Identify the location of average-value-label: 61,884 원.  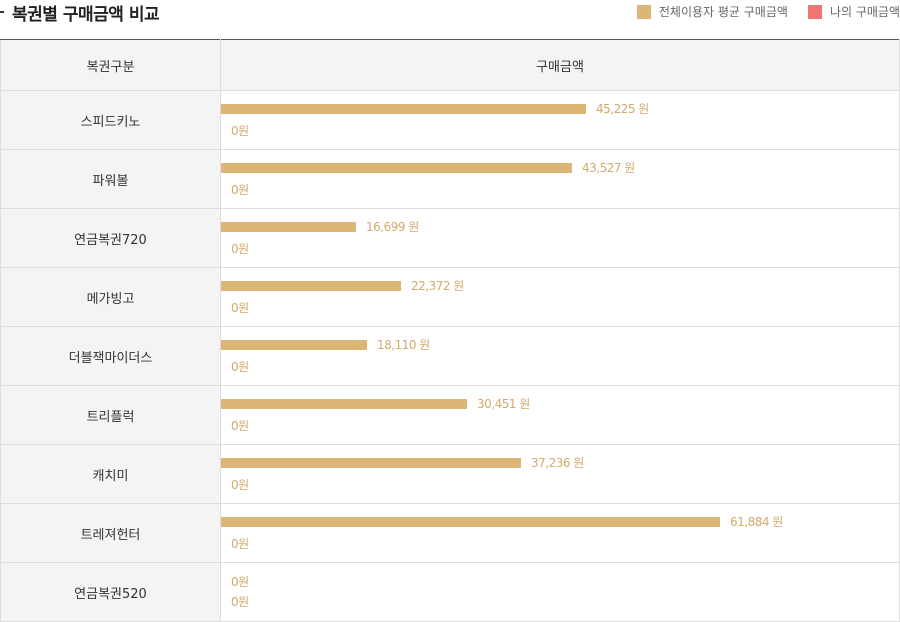
(756, 522).